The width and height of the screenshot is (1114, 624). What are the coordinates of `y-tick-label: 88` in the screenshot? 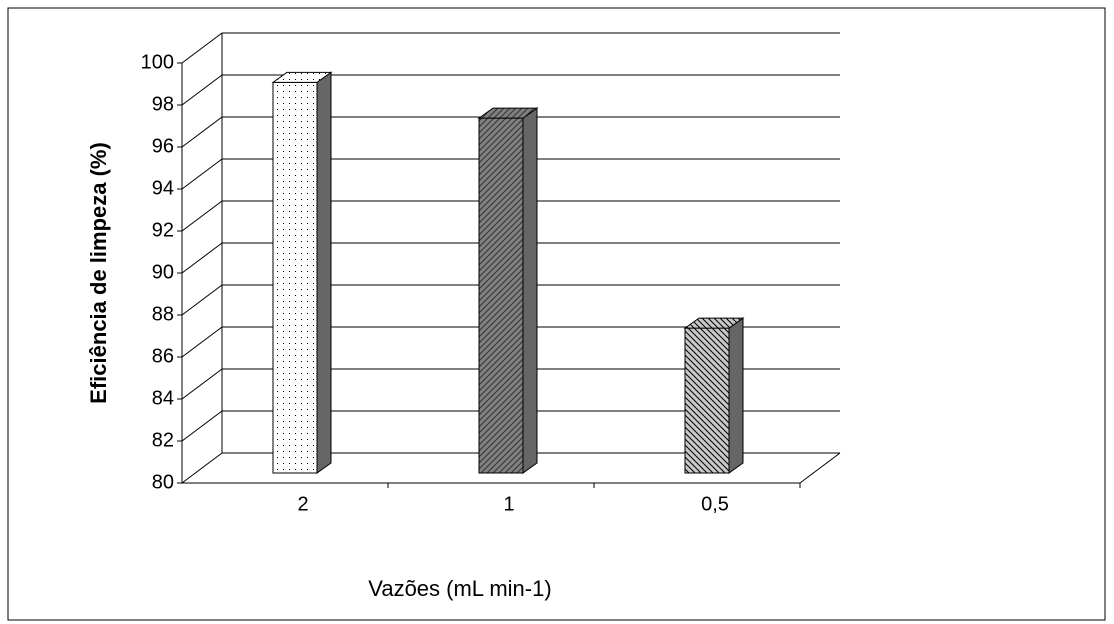 It's located at (163, 314).